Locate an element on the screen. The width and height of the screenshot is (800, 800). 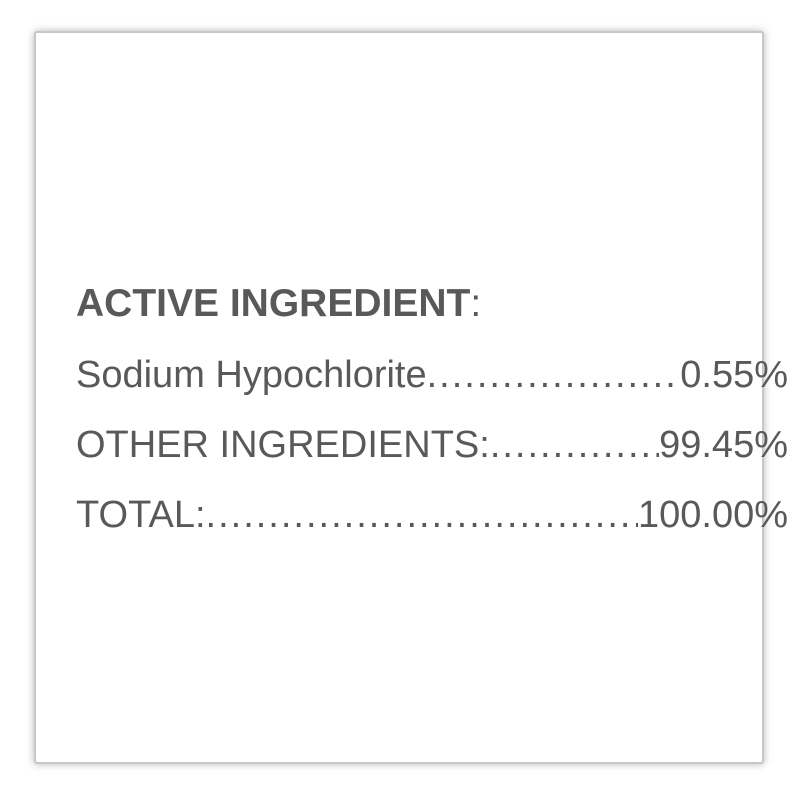
ingredient-row-sodium-hypochlorite: Sodium Hypochlorite 0.55% is located at coordinates (432, 376).